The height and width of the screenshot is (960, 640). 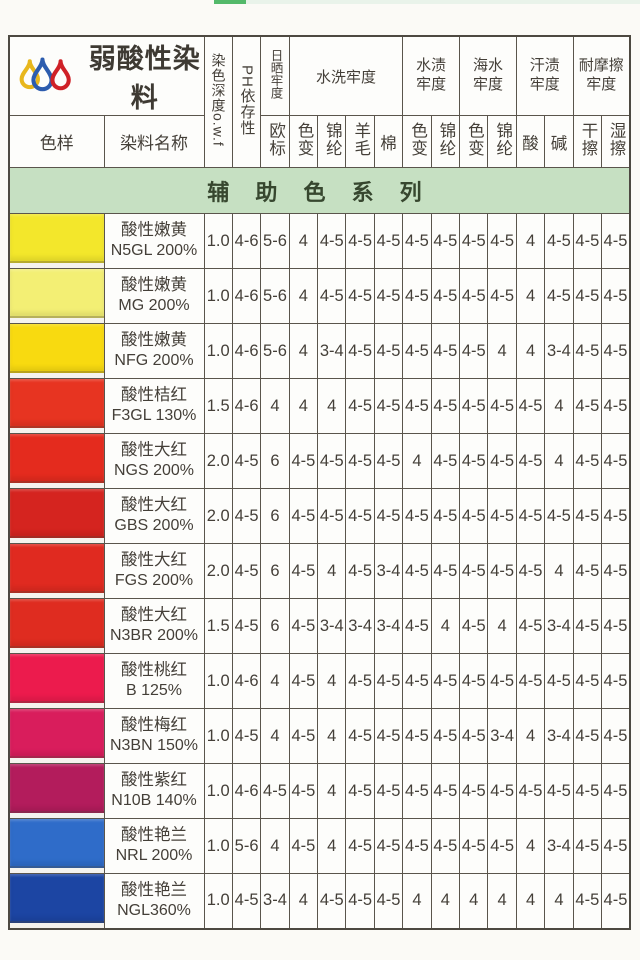 What do you see at coordinates (616, 141) in the screenshot?
I see `sub-header-rub-wet: 湿擦` at bounding box center [616, 141].